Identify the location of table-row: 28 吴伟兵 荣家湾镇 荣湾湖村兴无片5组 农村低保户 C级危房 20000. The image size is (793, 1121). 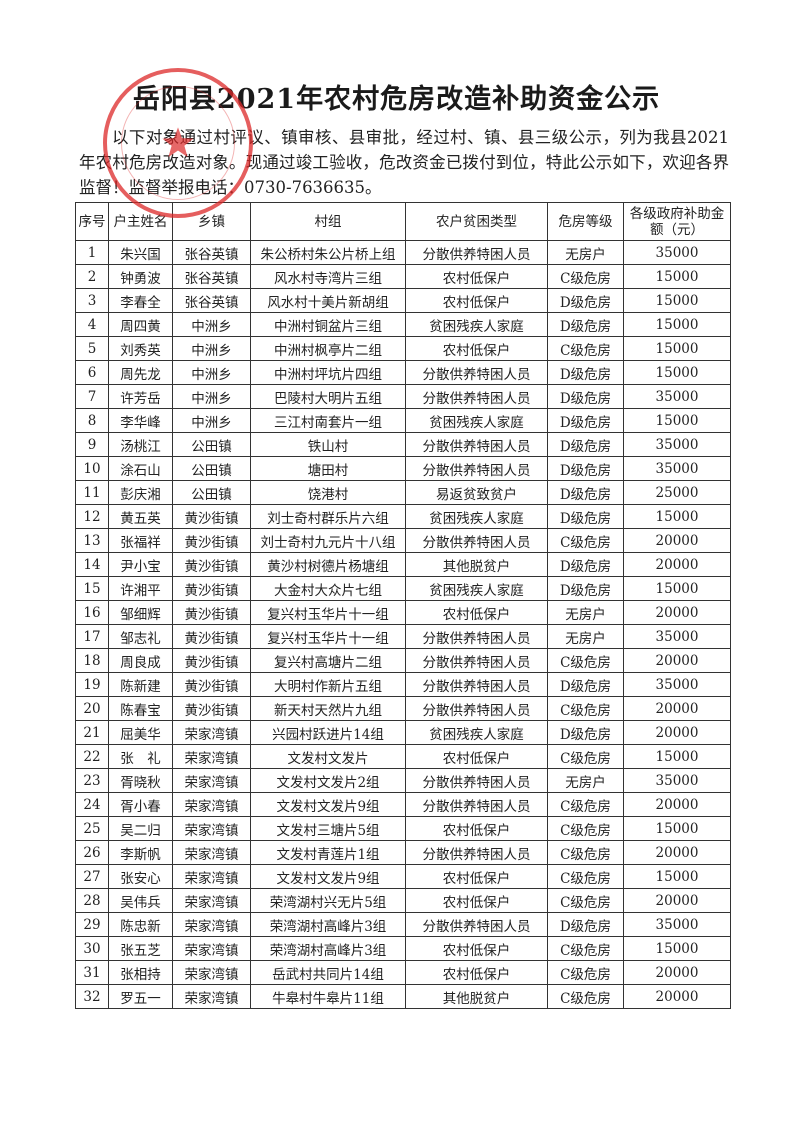
(403, 900).